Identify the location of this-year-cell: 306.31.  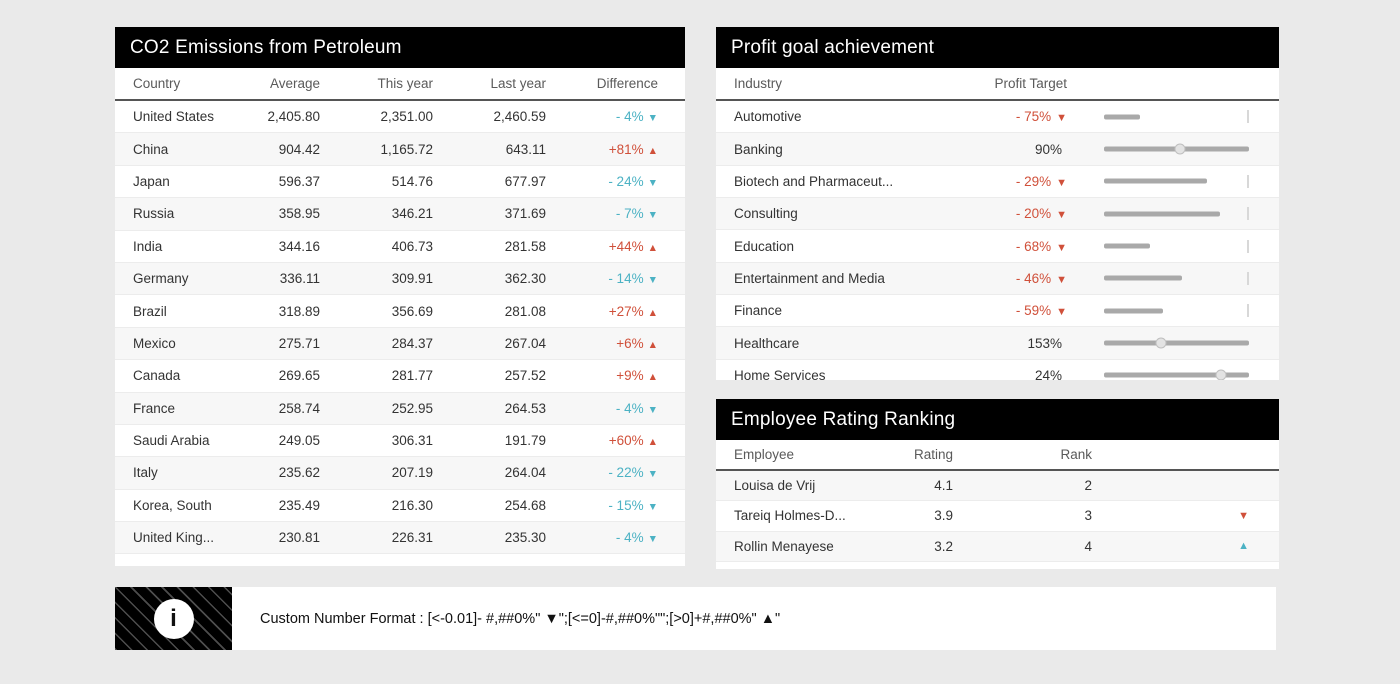
(412, 441).